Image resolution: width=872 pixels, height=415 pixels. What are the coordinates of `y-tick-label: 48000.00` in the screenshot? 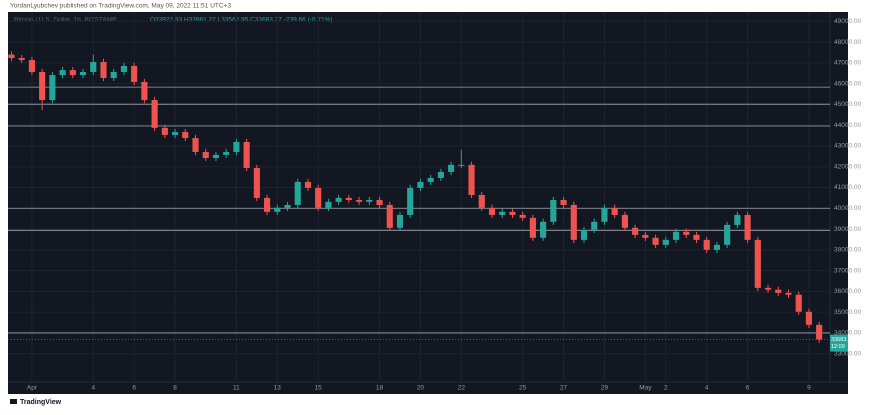 It's located at (847, 42).